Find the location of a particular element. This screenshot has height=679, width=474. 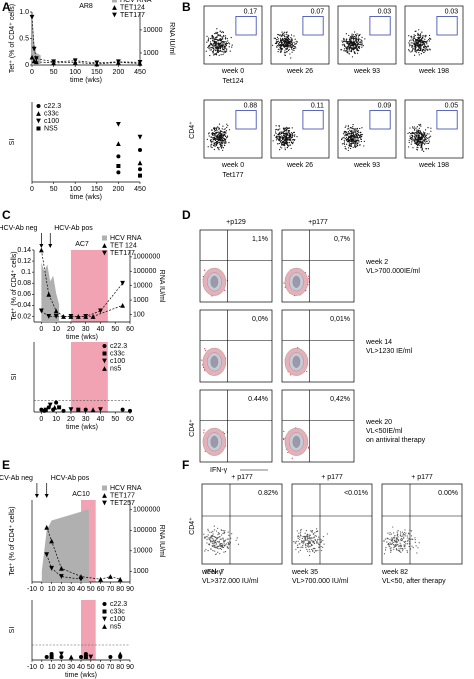

gate is located at coordinates (380, 26).